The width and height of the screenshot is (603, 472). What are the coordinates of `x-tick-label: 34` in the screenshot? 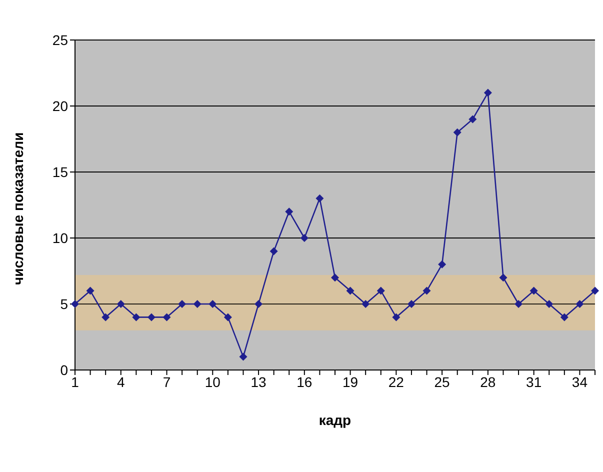 It's located at (580, 382).